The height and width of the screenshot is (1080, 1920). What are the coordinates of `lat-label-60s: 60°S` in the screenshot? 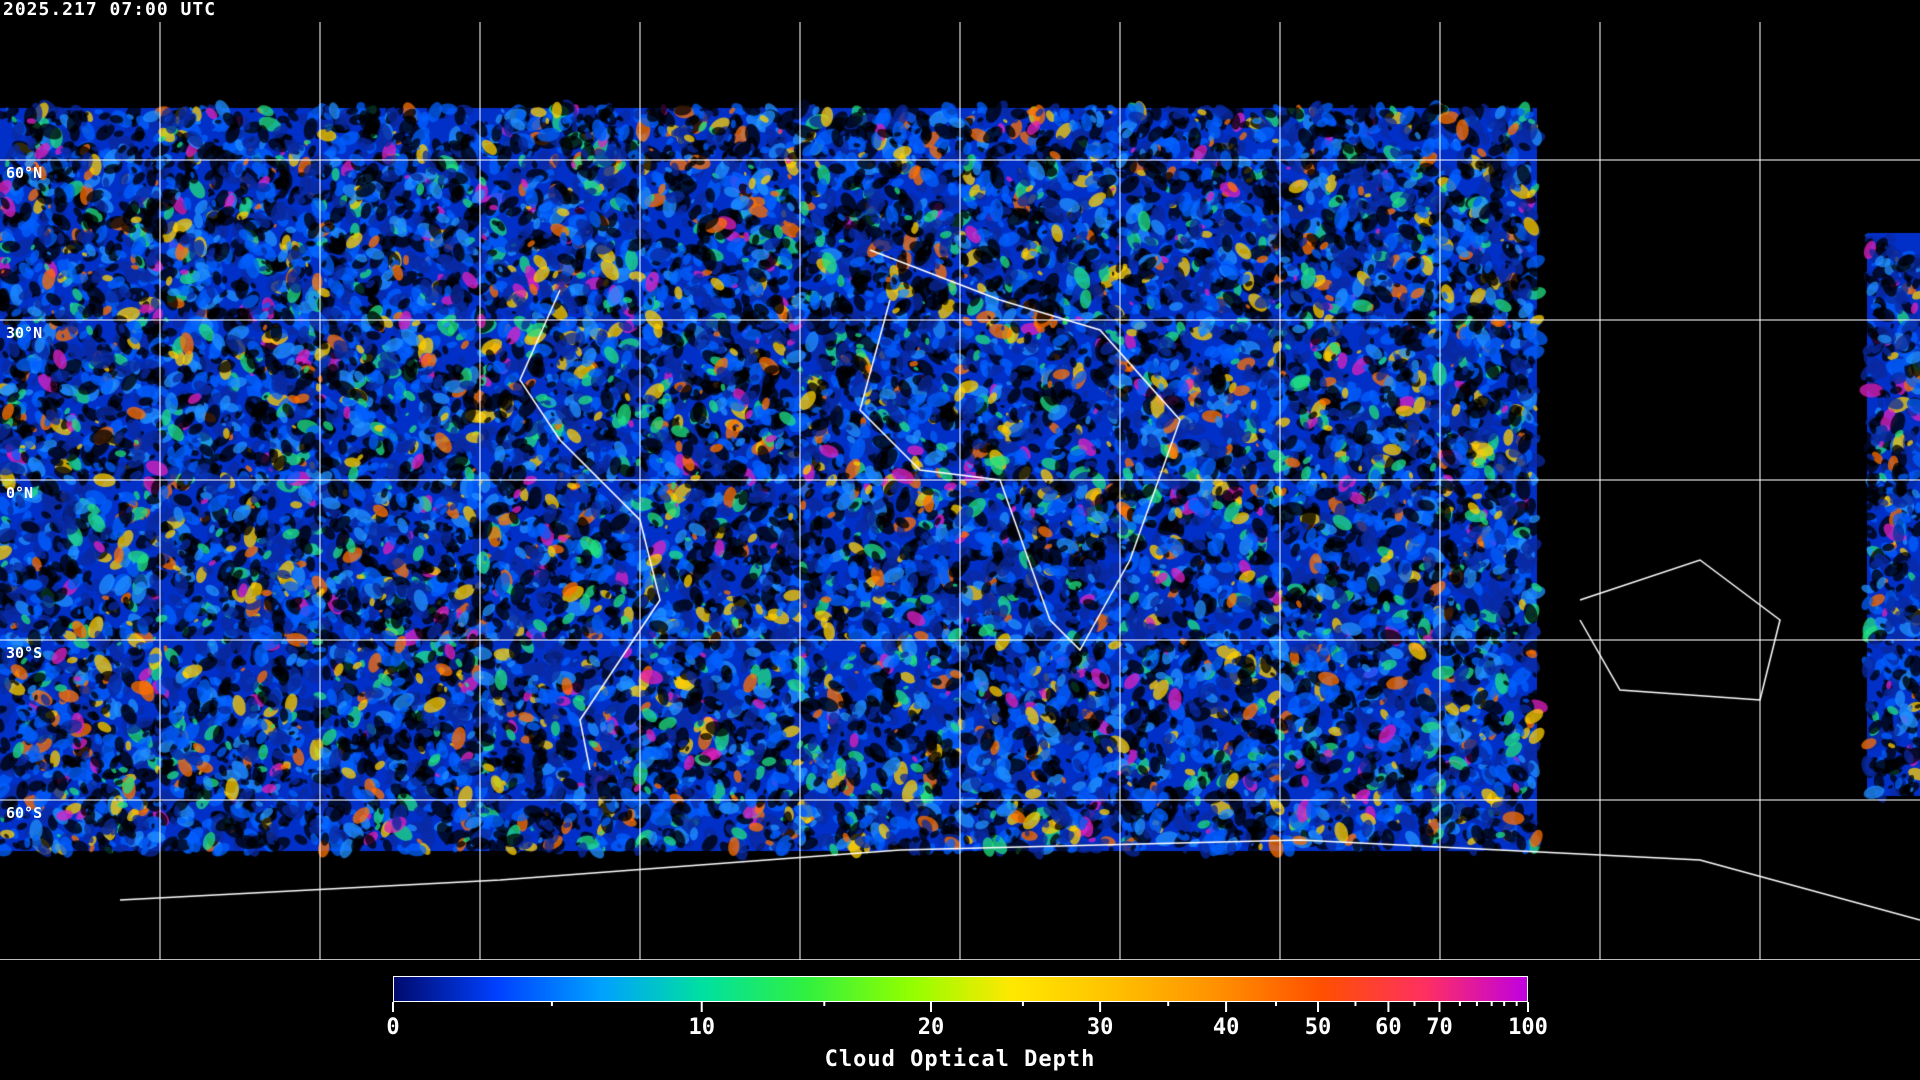 It's located at (24, 813).